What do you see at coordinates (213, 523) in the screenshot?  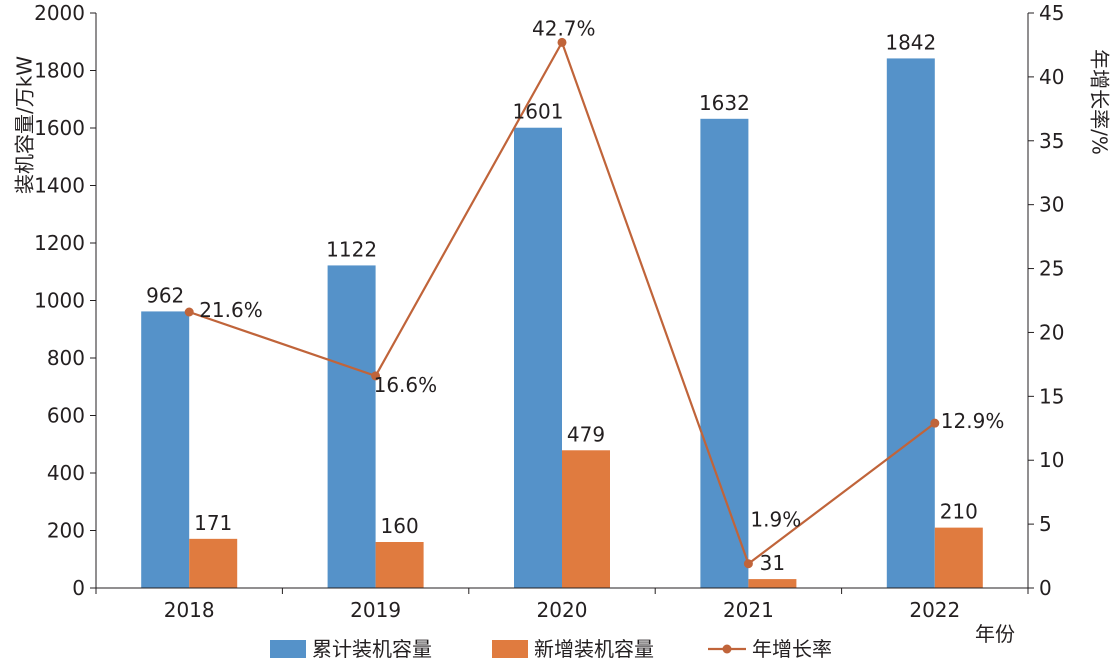 I see `data-label-new-2018: 171` at bounding box center [213, 523].